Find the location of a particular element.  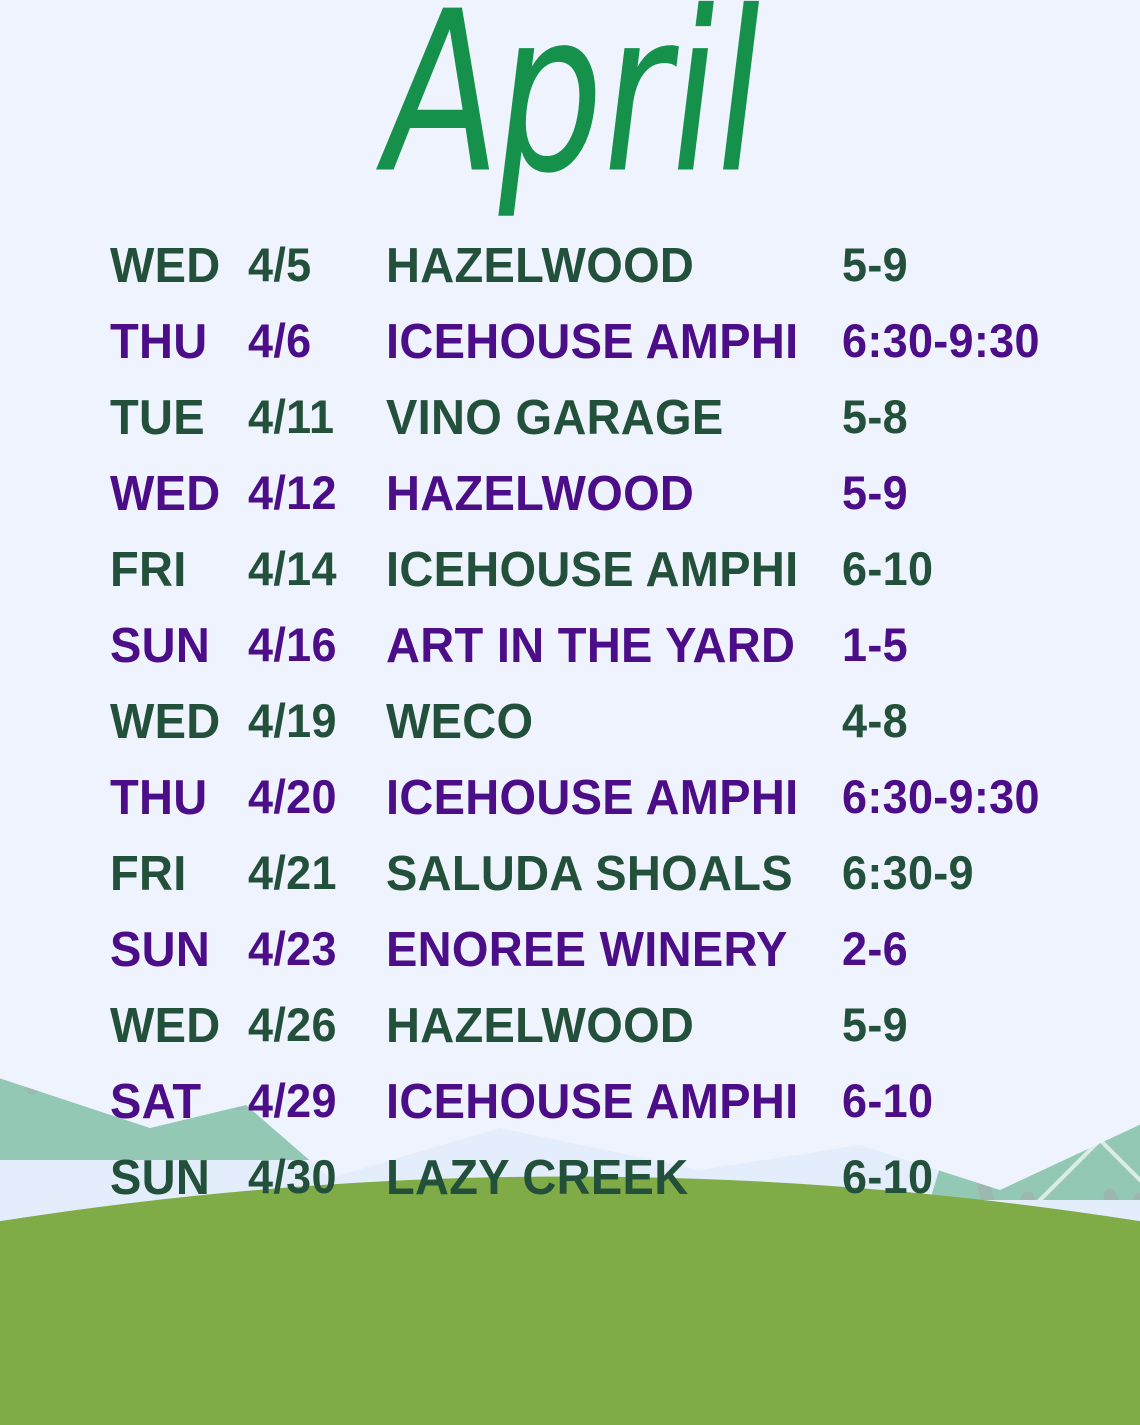

schedule-row: THU 4/20 ICEHOUSE AMPHI 6:30-9:30 is located at coordinates (570, 796).